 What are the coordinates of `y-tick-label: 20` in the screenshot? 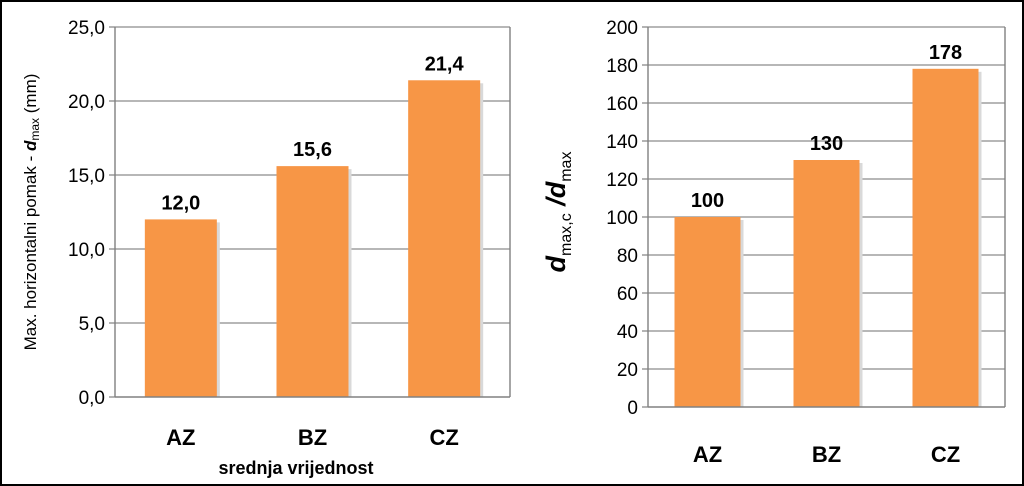 It's located at (627, 370).